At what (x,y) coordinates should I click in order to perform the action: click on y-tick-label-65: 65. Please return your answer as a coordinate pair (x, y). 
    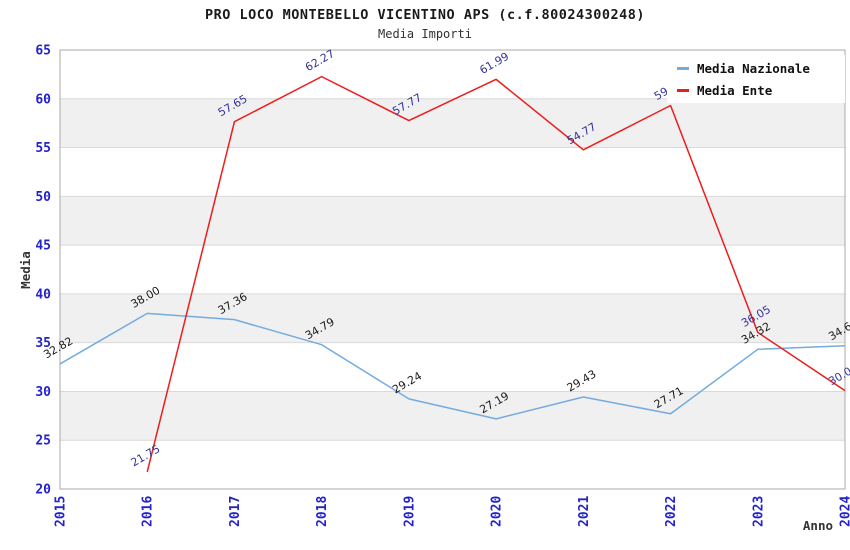
    Looking at the image, I should click on (43, 51).